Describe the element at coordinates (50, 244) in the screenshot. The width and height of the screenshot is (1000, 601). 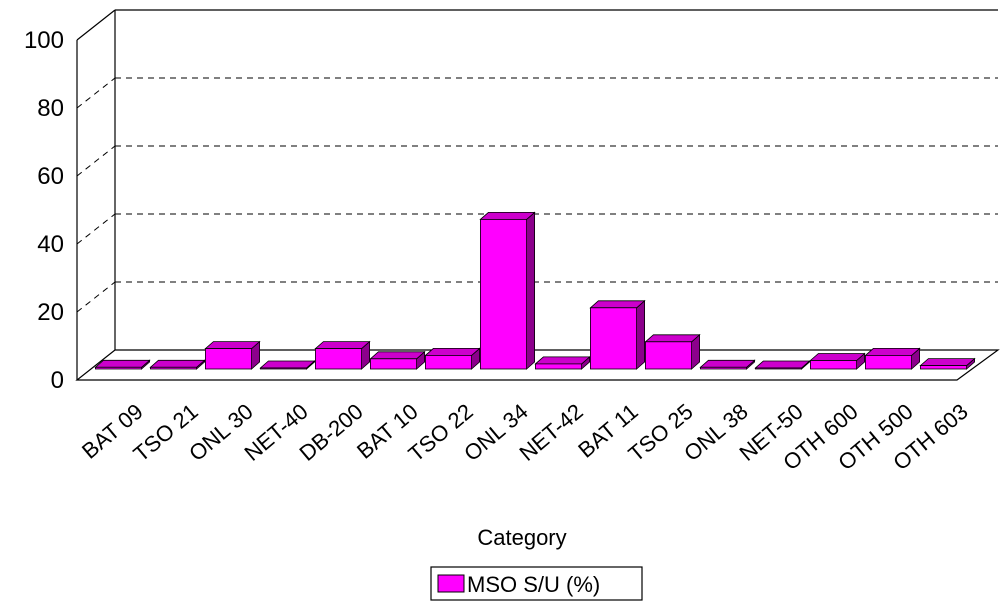
I see `y-tick-label: 40` at that location.